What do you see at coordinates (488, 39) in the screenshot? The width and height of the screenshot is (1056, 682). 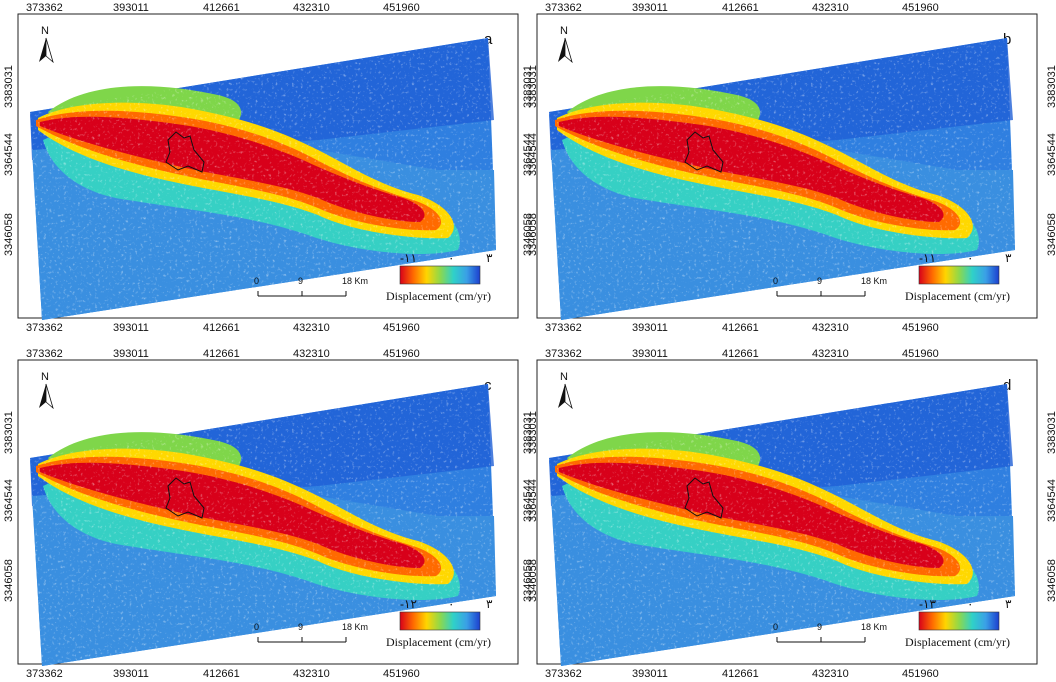 I see `panel-label: a` at bounding box center [488, 39].